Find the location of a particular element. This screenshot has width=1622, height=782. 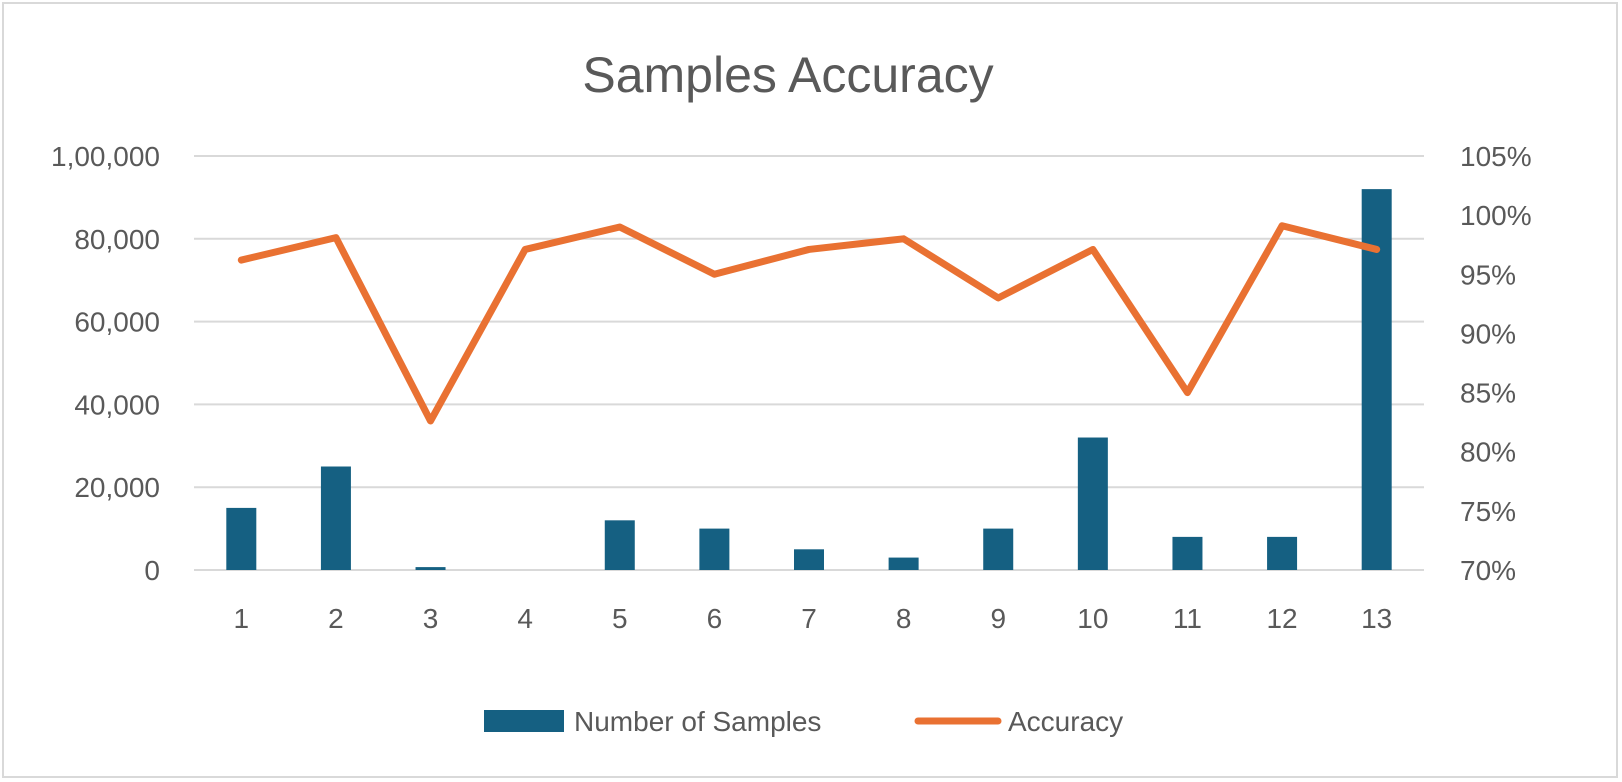

left-tick-label: 60,000 is located at coordinates (117, 322).